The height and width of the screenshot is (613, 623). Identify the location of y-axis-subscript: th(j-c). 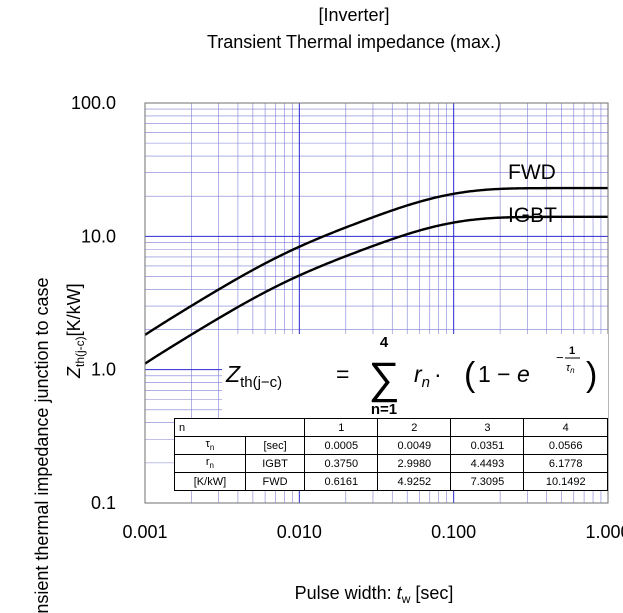
(80, 351).